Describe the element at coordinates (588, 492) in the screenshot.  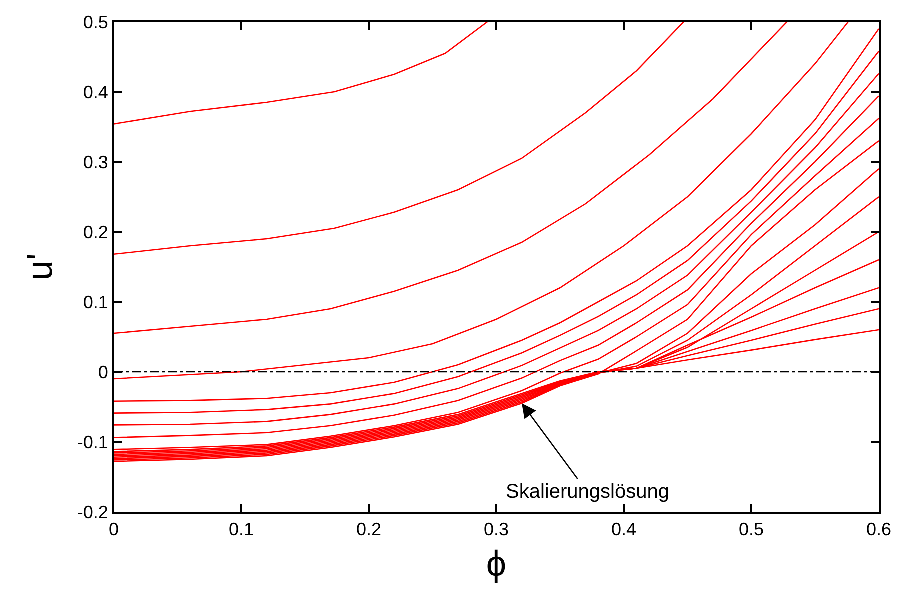
I see `annotation: Skalierungslösung` at that location.